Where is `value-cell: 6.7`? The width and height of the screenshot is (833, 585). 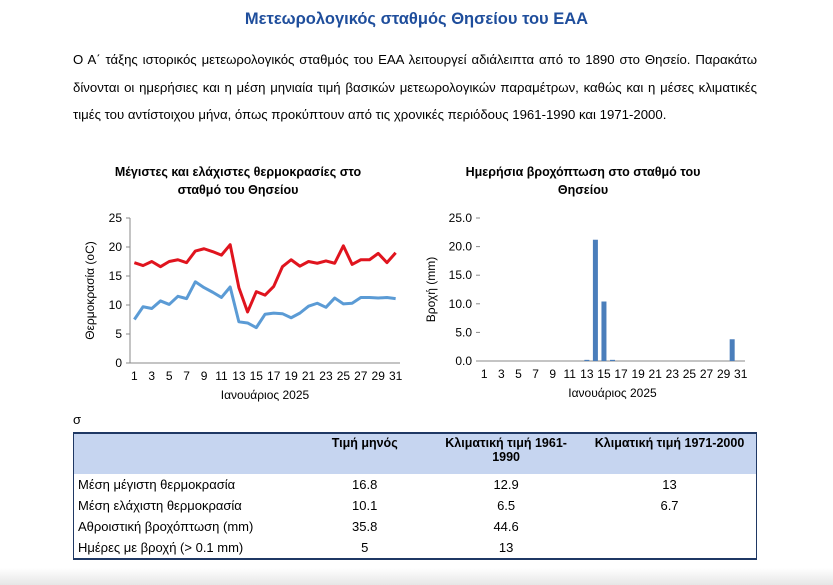 value-cell: 6.7 is located at coordinates (669, 505).